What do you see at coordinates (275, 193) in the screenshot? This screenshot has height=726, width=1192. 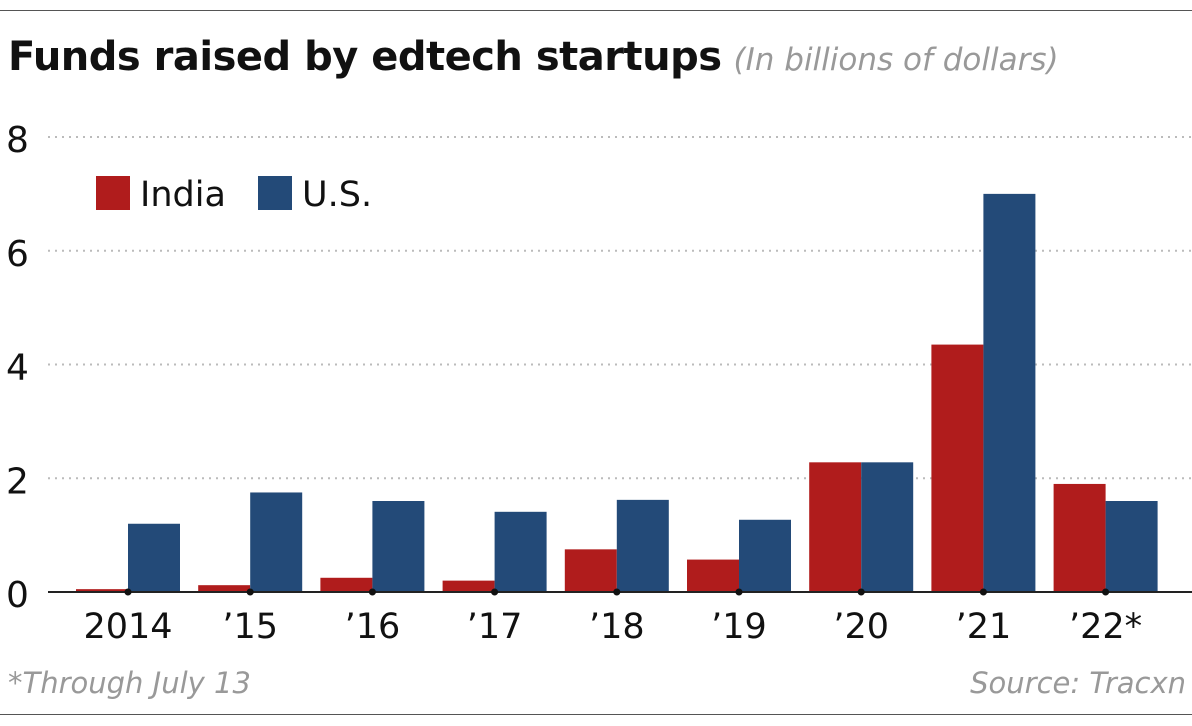 I see `legend-swatch-us` at bounding box center [275, 193].